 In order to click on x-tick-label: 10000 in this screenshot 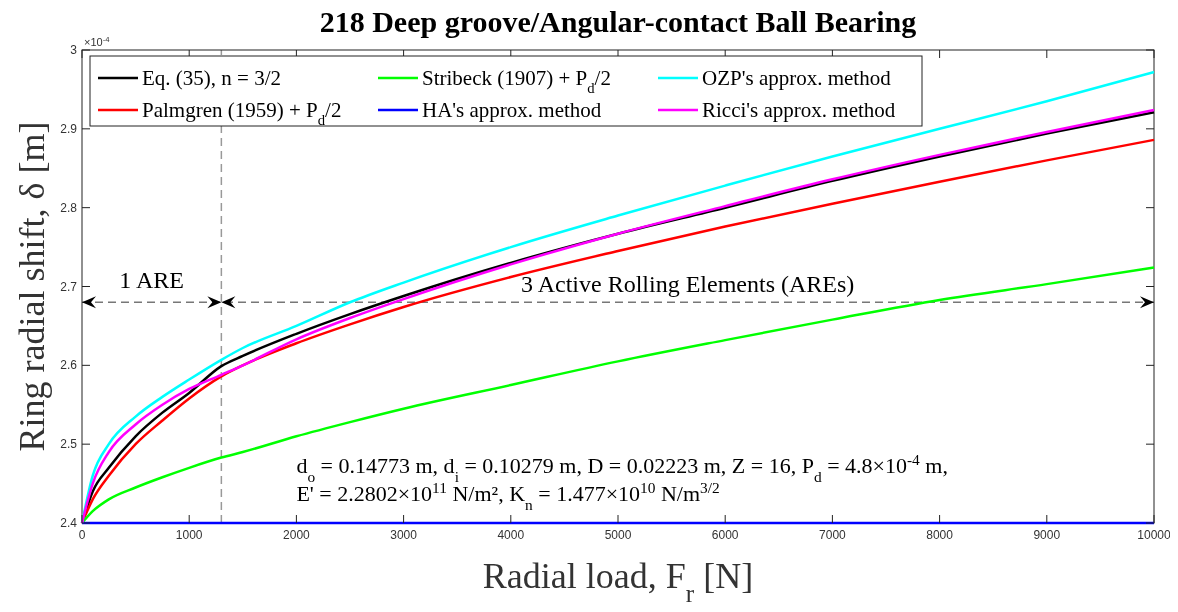, I will do `click(1154, 535)`.